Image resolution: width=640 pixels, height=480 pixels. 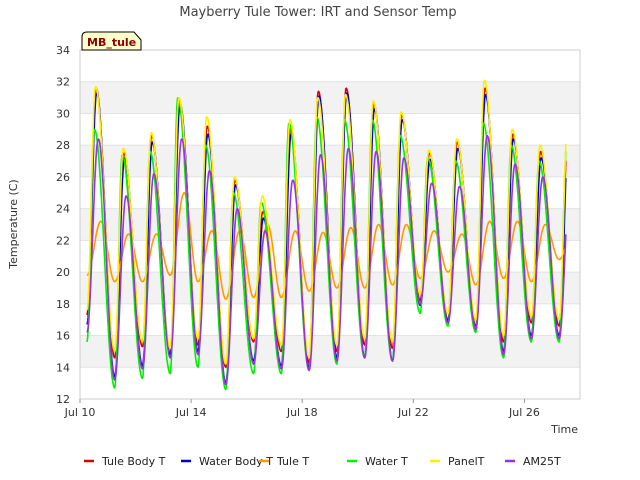 What do you see at coordinates (63, 225) in the screenshot?
I see `y-axis-ticks: 12 14 16 18 20 22 24 26 28 30 32 34` at bounding box center [63, 225].